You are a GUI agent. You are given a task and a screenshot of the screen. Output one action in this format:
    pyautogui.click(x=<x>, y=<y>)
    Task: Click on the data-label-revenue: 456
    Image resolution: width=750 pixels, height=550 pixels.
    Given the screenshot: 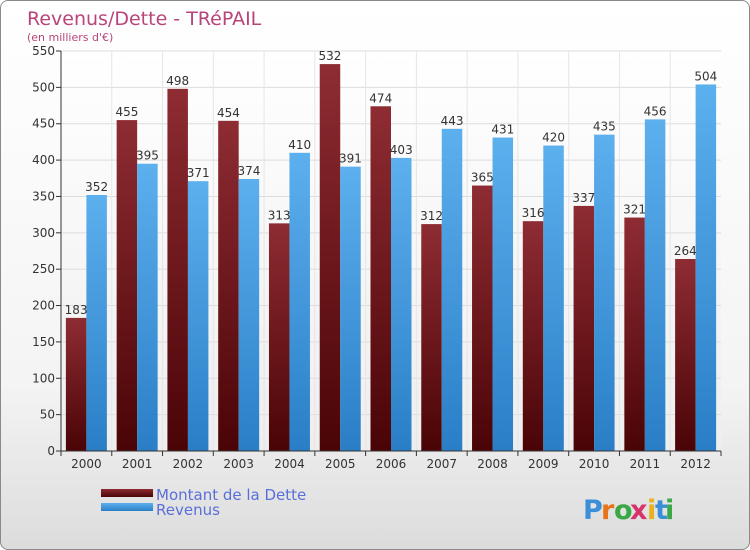 What is the action you would take?
    pyautogui.click(x=655, y=111)
    